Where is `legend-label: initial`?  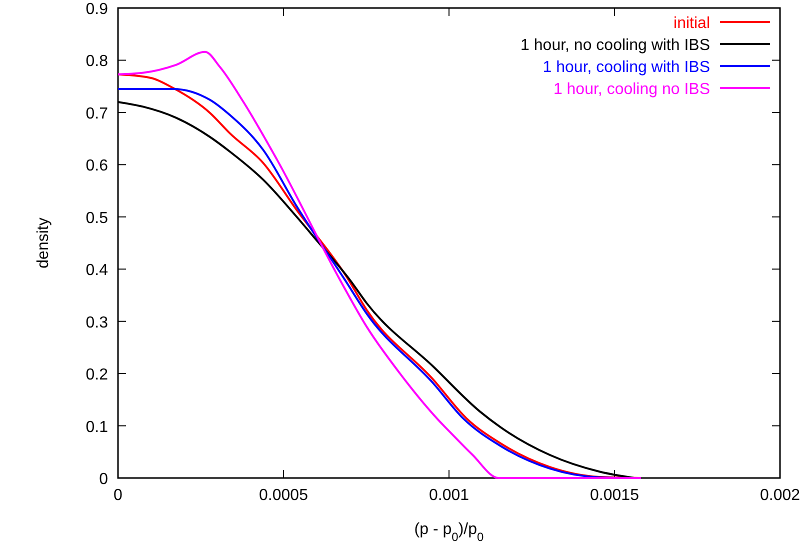 legend-label: initial is located at coordinates (692, 23).